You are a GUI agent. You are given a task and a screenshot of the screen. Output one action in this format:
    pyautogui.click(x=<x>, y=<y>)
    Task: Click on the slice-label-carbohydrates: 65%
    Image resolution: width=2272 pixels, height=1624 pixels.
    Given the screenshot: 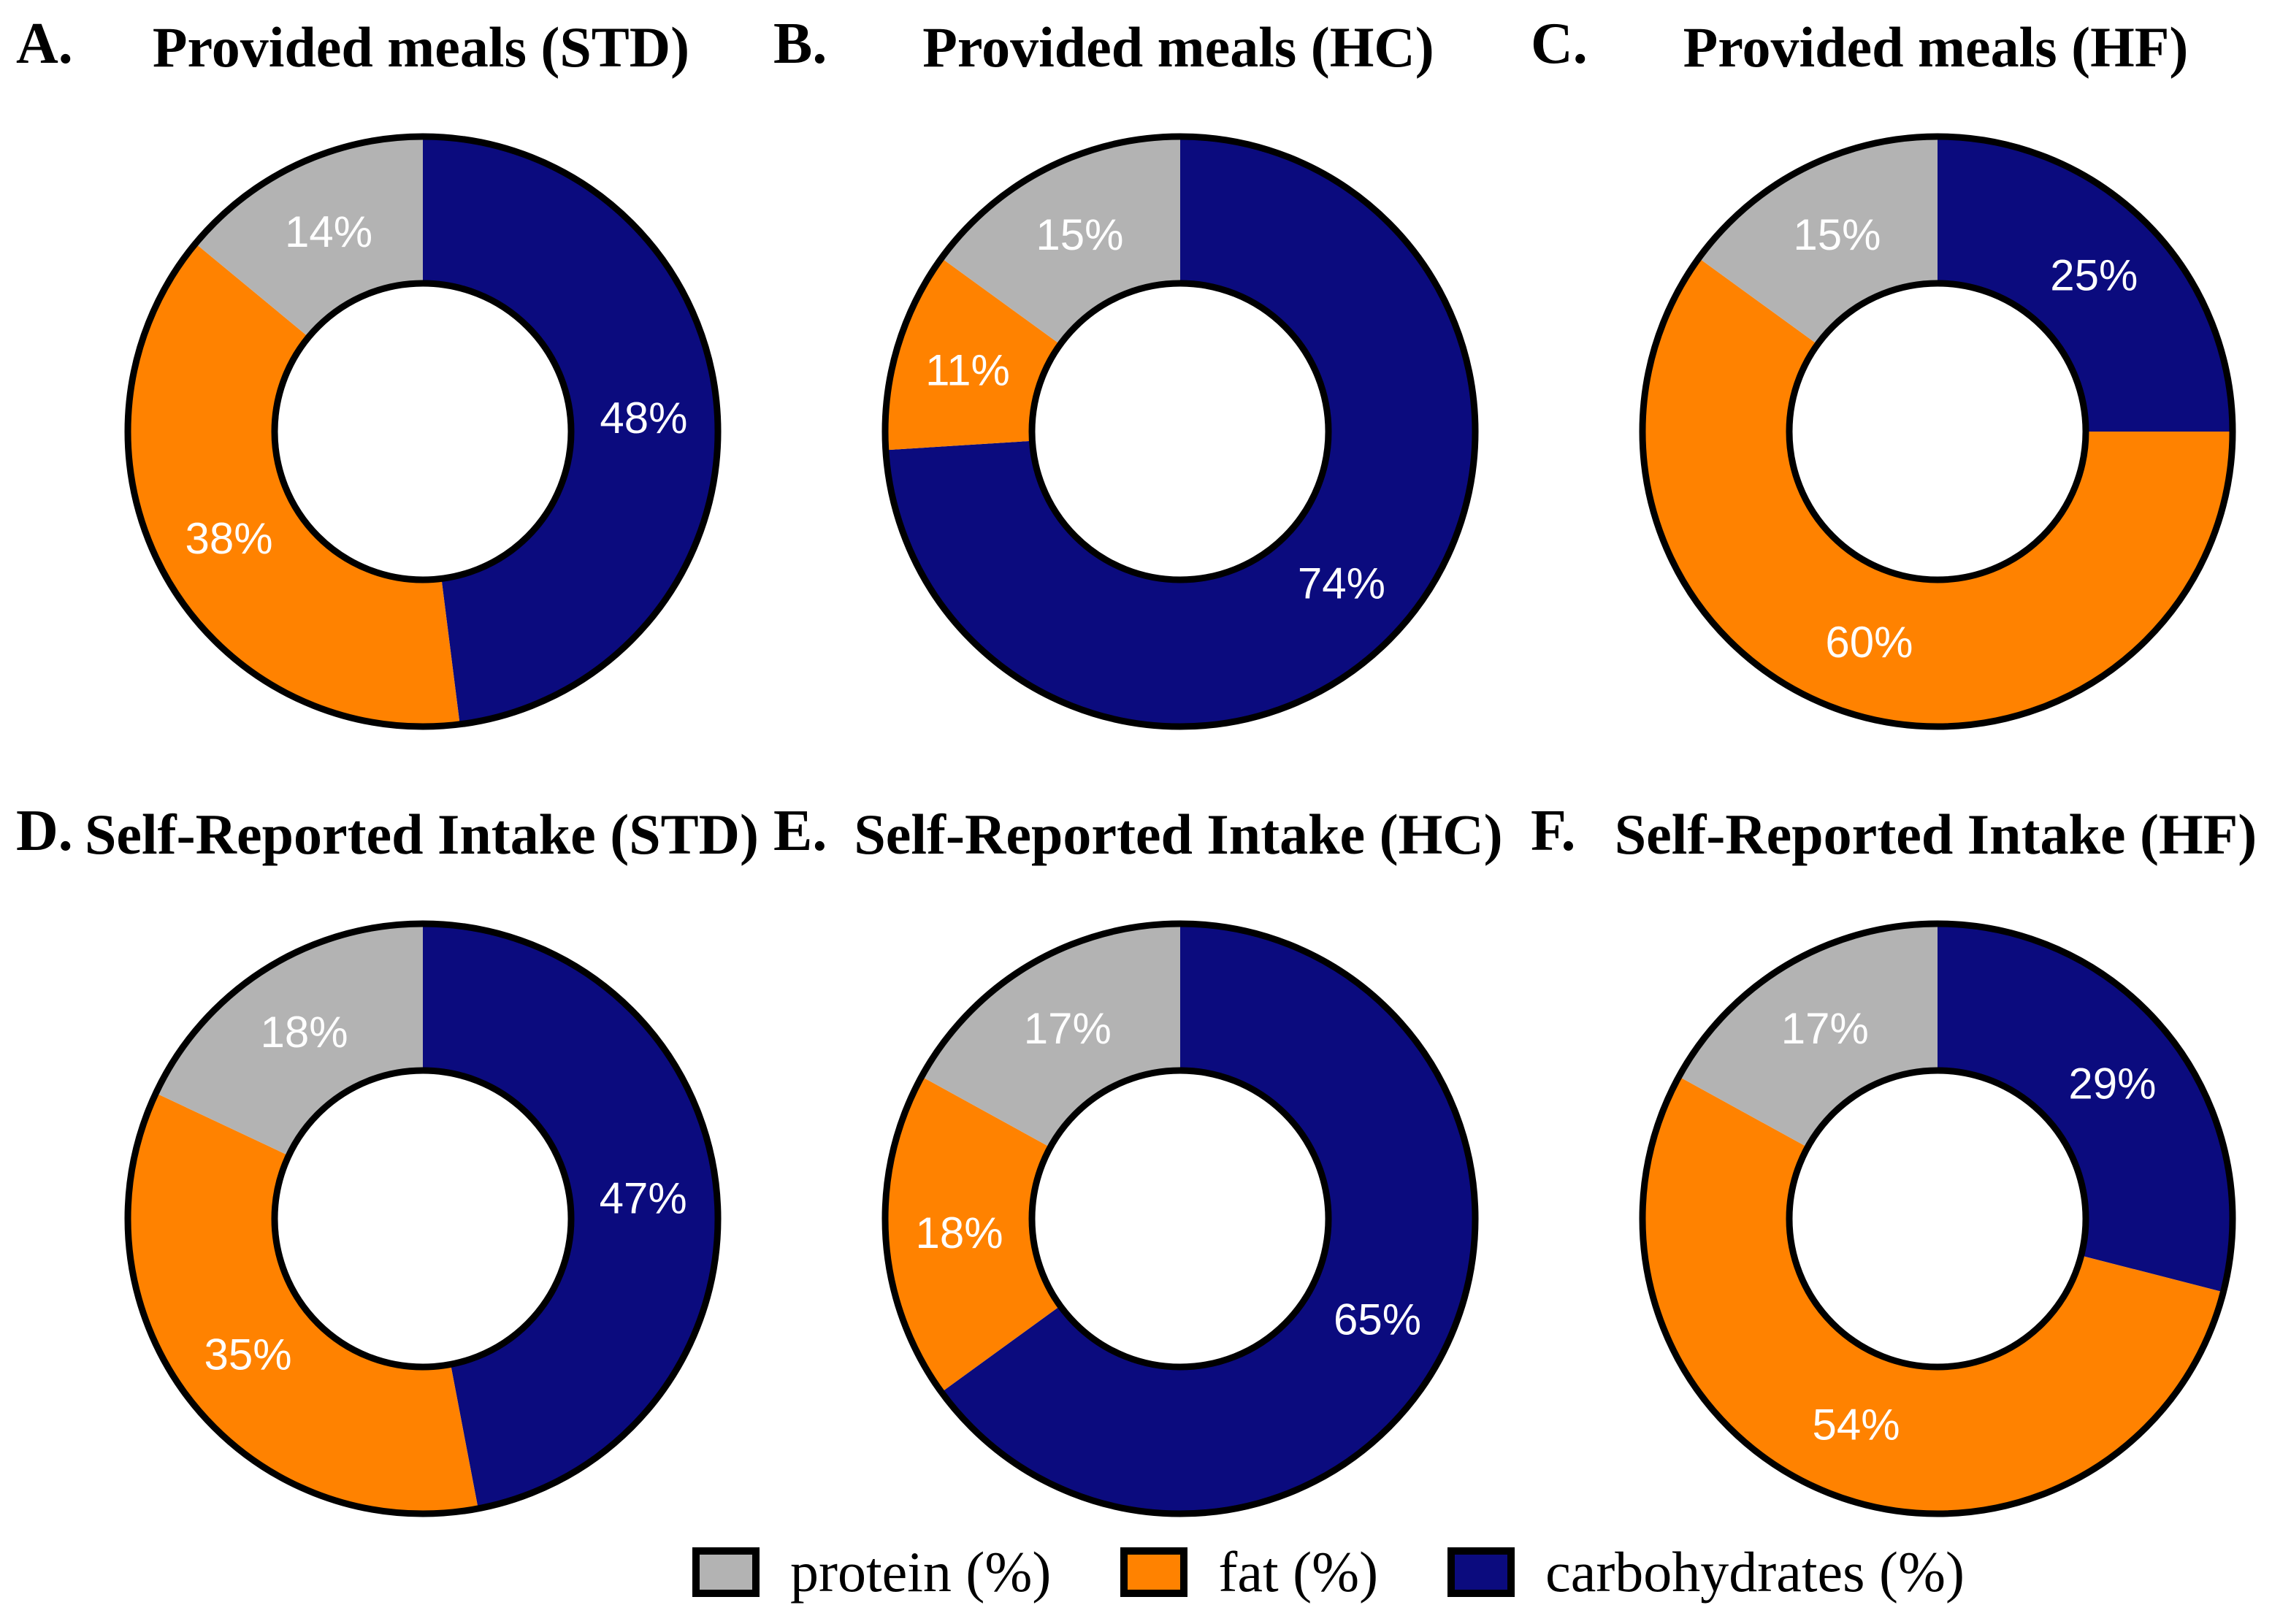 What is the action you would take?
    pyautogui.click(x=1377, y=1320)
    